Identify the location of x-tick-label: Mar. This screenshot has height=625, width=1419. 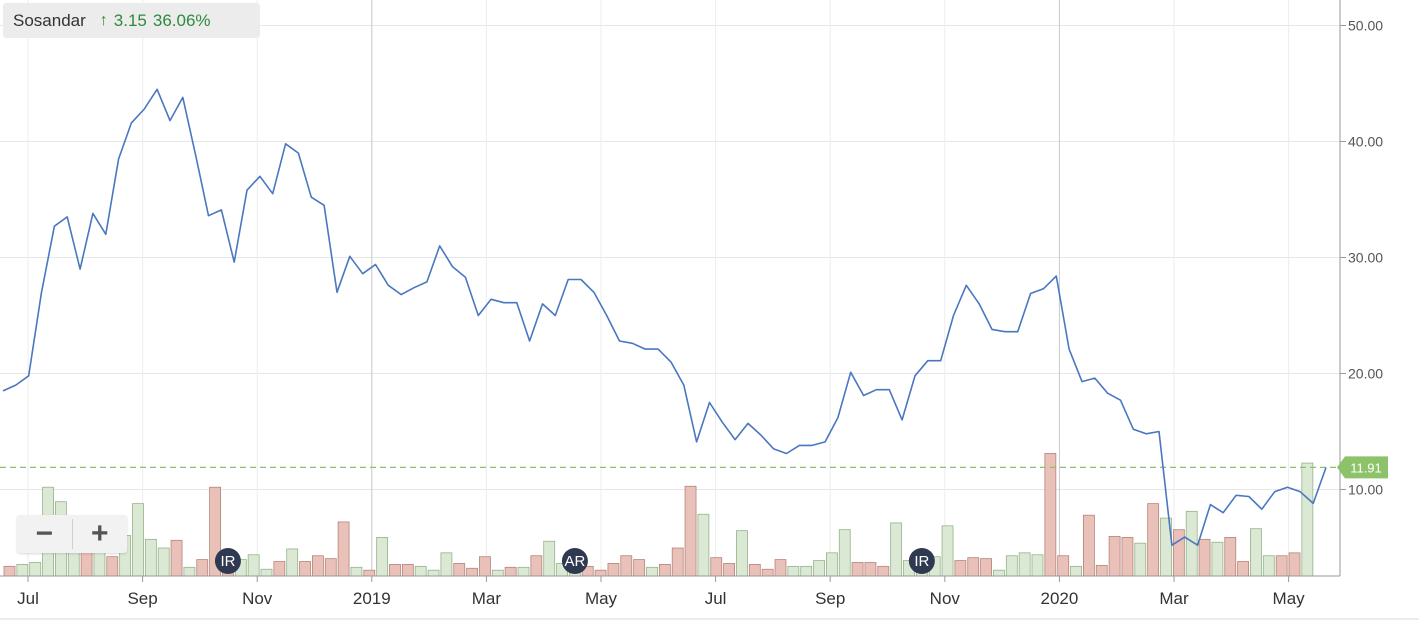
(1174, 598).